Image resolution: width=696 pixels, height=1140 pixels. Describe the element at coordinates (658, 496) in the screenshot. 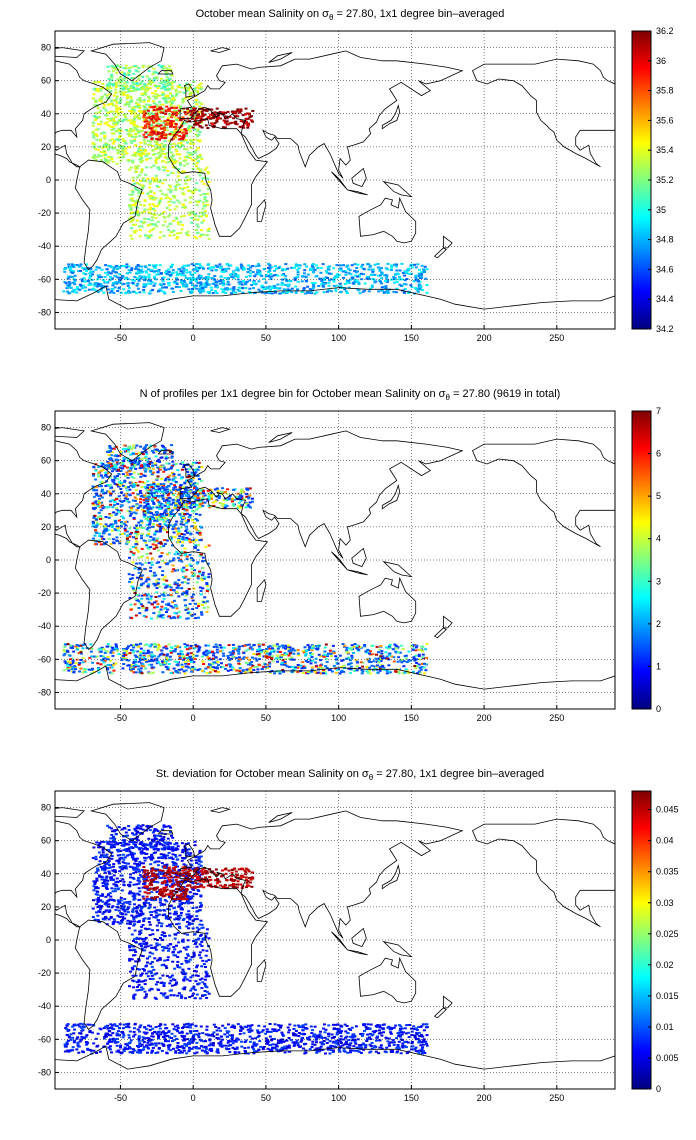

I see `colorbar-tick-label: 5` at that location.